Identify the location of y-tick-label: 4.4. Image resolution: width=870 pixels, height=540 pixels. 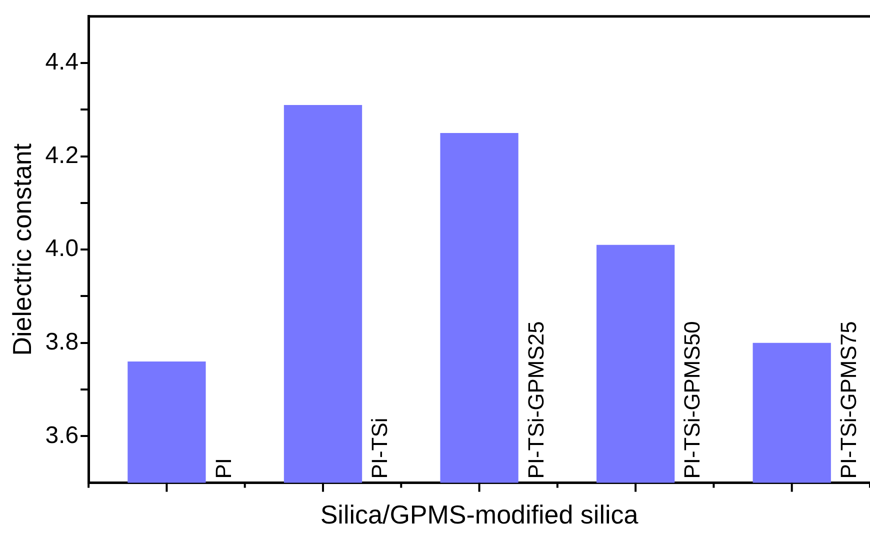
(62, 62).